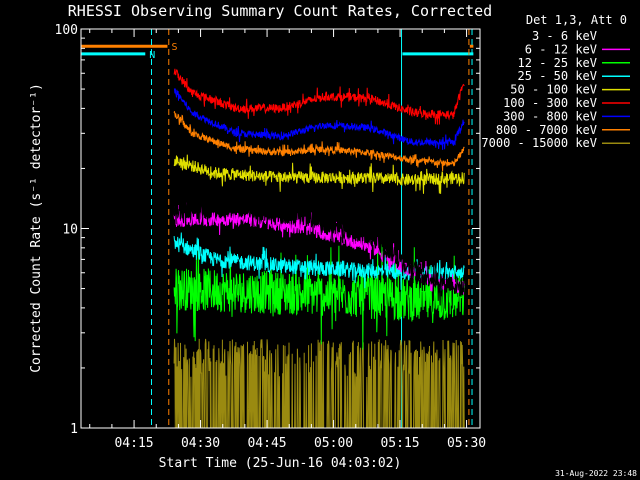 The height and width of the screenshot is (480, 640). Describe the element at coordinates (399, 443) in the screenshot. I see `x-tick-label: 05:15` at that location.